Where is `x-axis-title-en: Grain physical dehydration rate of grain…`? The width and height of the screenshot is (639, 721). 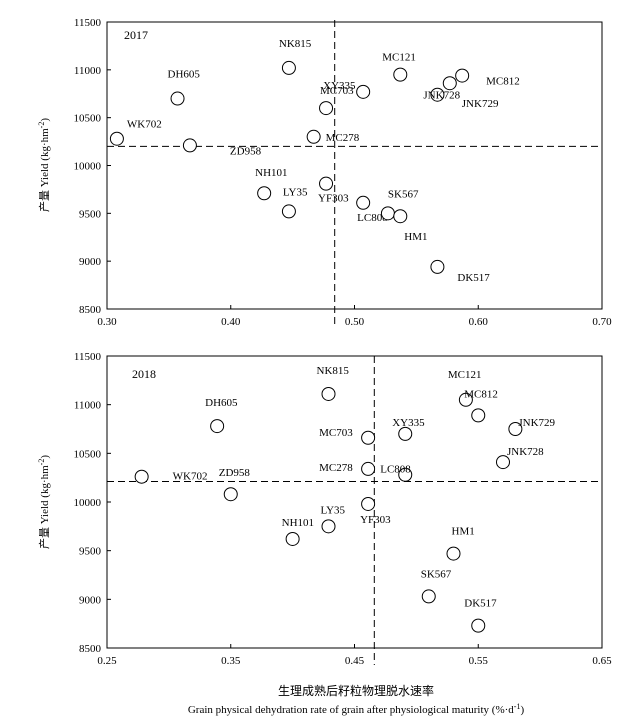
x-axis-title-en: Grain physical dehydration rate of grain… is located at coordinates (356, 709).